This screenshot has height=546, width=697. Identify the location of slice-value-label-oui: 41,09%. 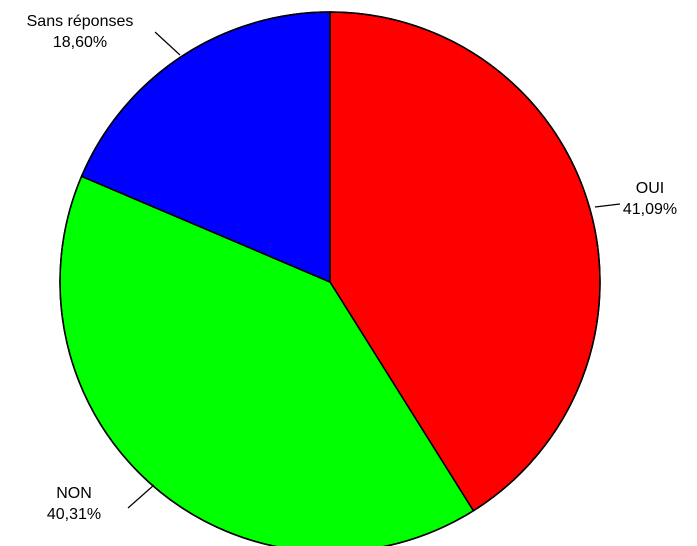
(650, 209).